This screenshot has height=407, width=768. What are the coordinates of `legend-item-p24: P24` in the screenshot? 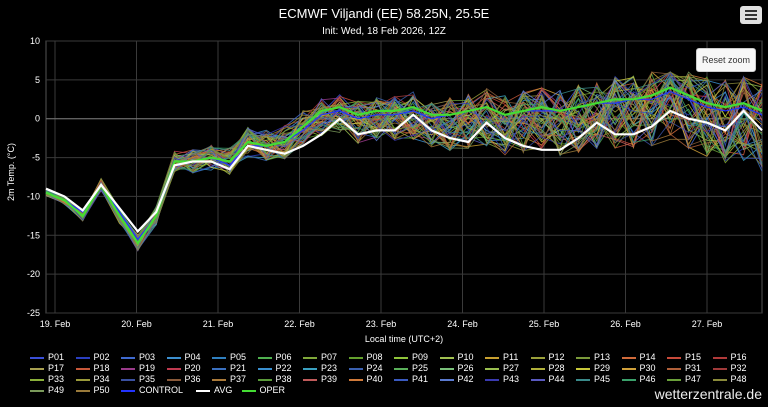 It's located at (365, 368).